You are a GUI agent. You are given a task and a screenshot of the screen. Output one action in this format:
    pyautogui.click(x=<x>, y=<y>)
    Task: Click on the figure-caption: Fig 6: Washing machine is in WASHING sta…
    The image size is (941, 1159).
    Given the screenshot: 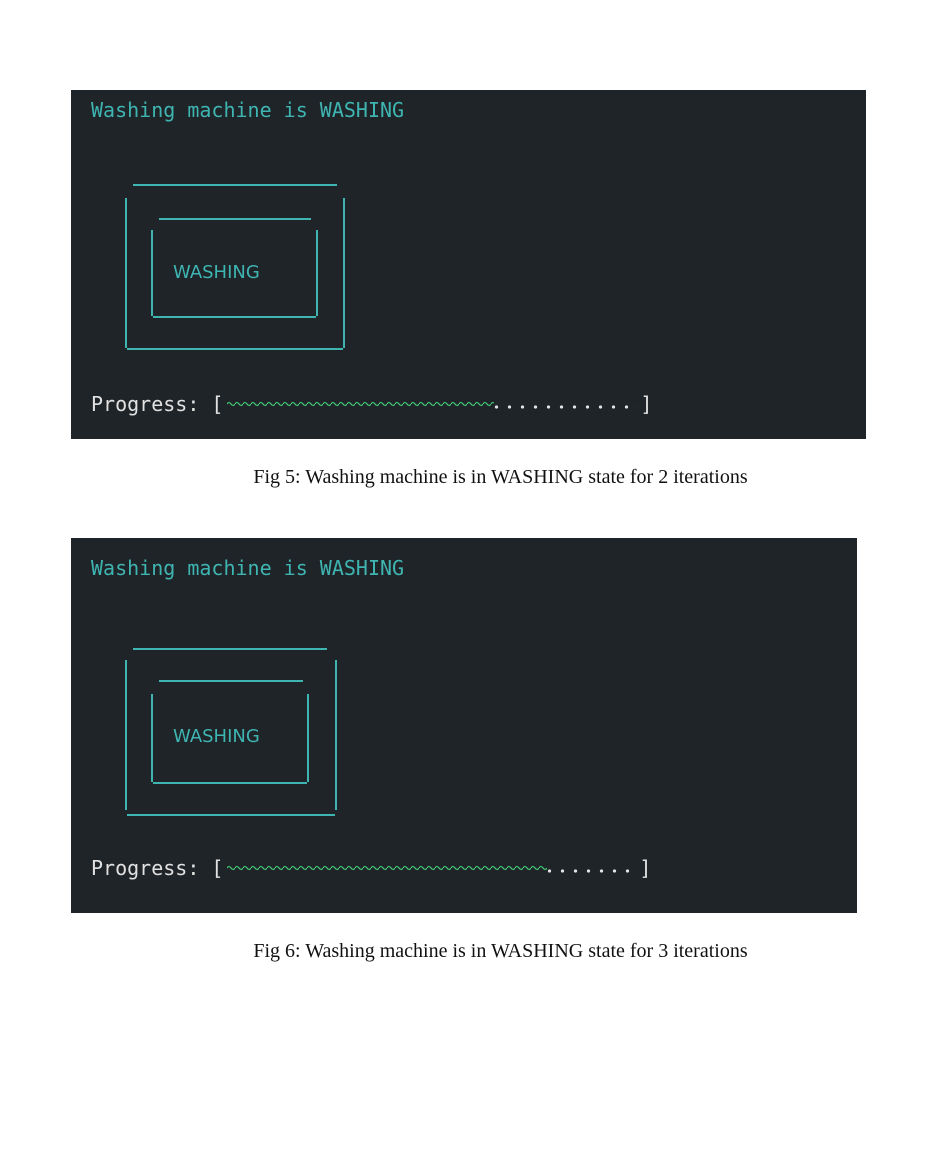 What is the action you would take?
    pyautogui.click(x=500, y=951)
    